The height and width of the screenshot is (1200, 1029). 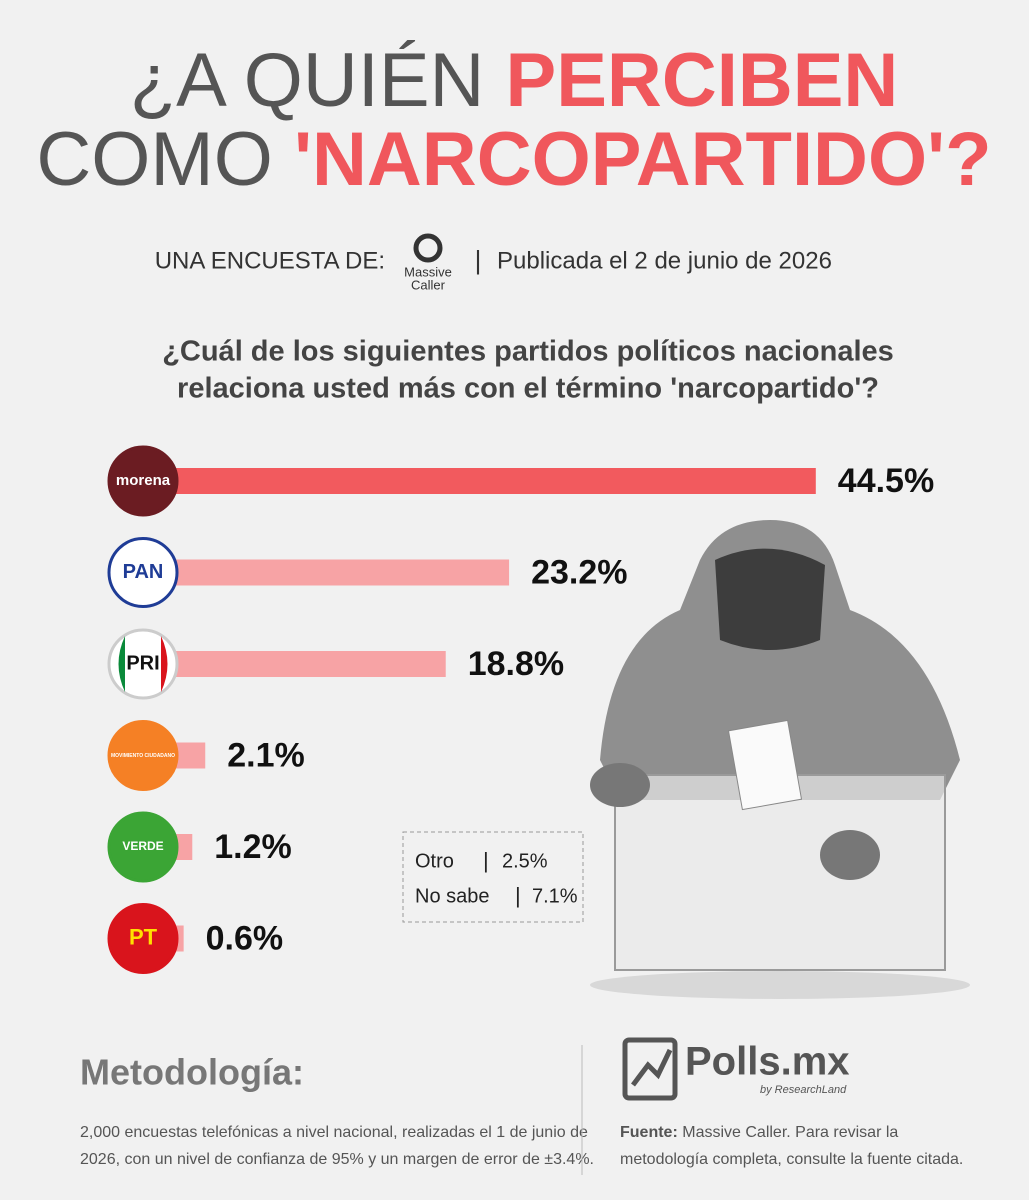 I want to click on source-label: Fuente:, so click(x=649, y=1132).